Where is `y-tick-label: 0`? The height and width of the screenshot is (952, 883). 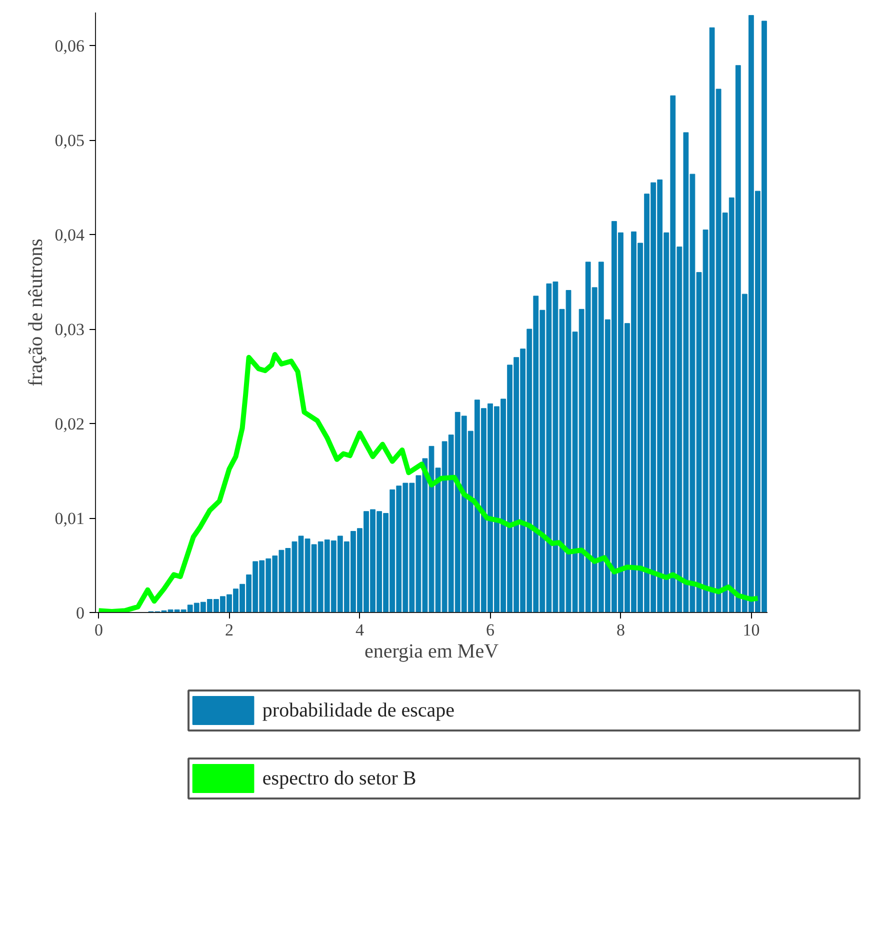
y-tick-label: 0 is located at coordinates (80, 613).